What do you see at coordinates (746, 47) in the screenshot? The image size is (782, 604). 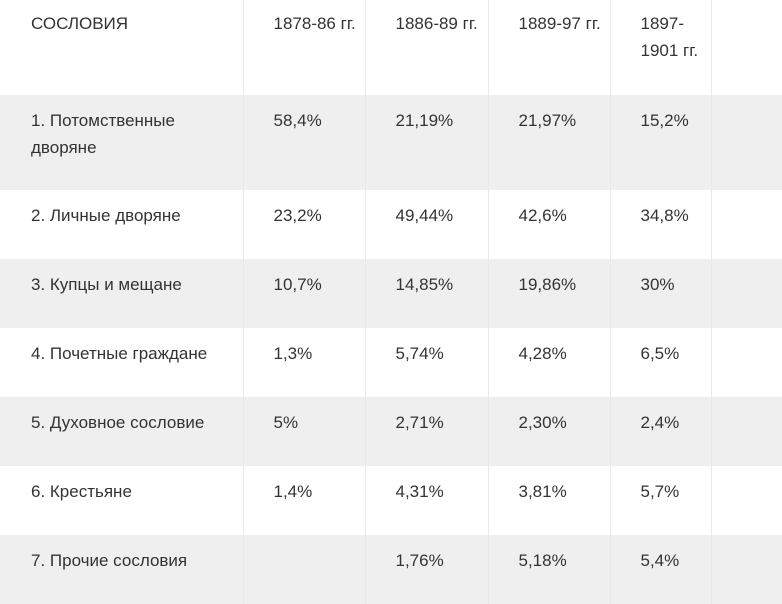 I see `header-empty` at bounding box center [746, 47].